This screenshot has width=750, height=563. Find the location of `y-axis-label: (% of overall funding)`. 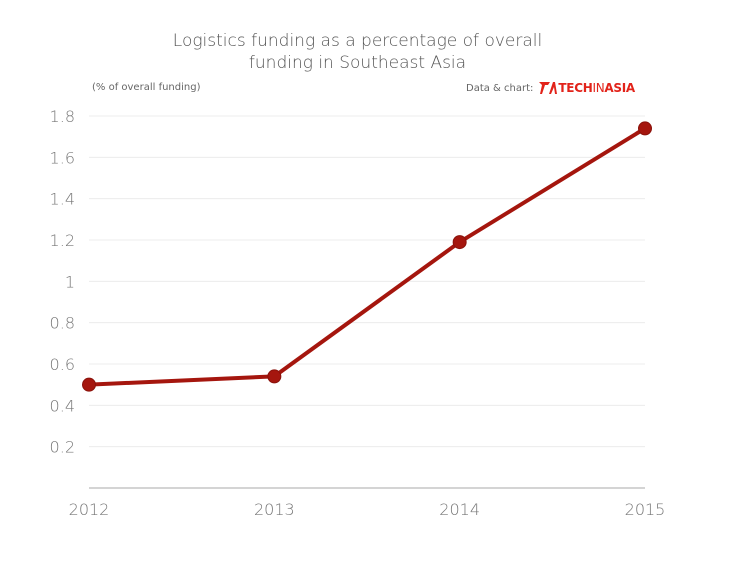

y-axis-label: (% of overall funding) is located at coordinates (146, 87).